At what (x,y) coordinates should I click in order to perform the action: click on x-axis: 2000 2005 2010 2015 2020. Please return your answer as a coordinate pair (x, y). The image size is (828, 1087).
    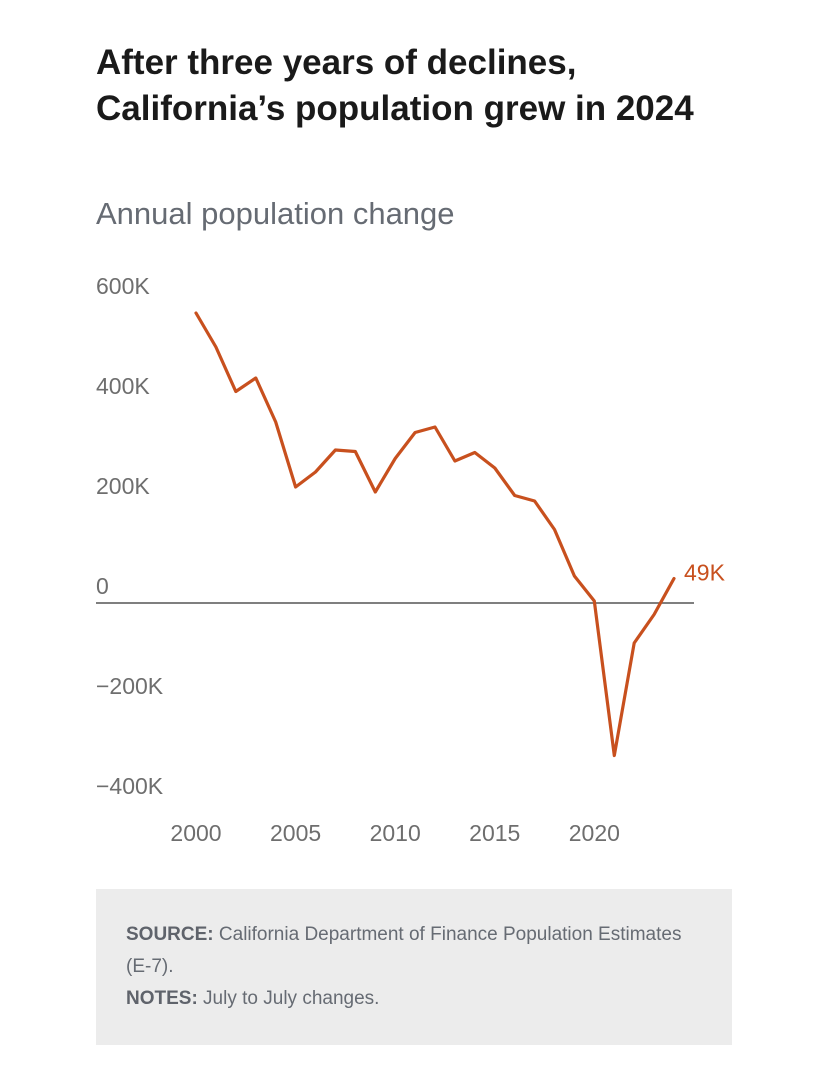
    Looking at the image, I should click on (395, 833).